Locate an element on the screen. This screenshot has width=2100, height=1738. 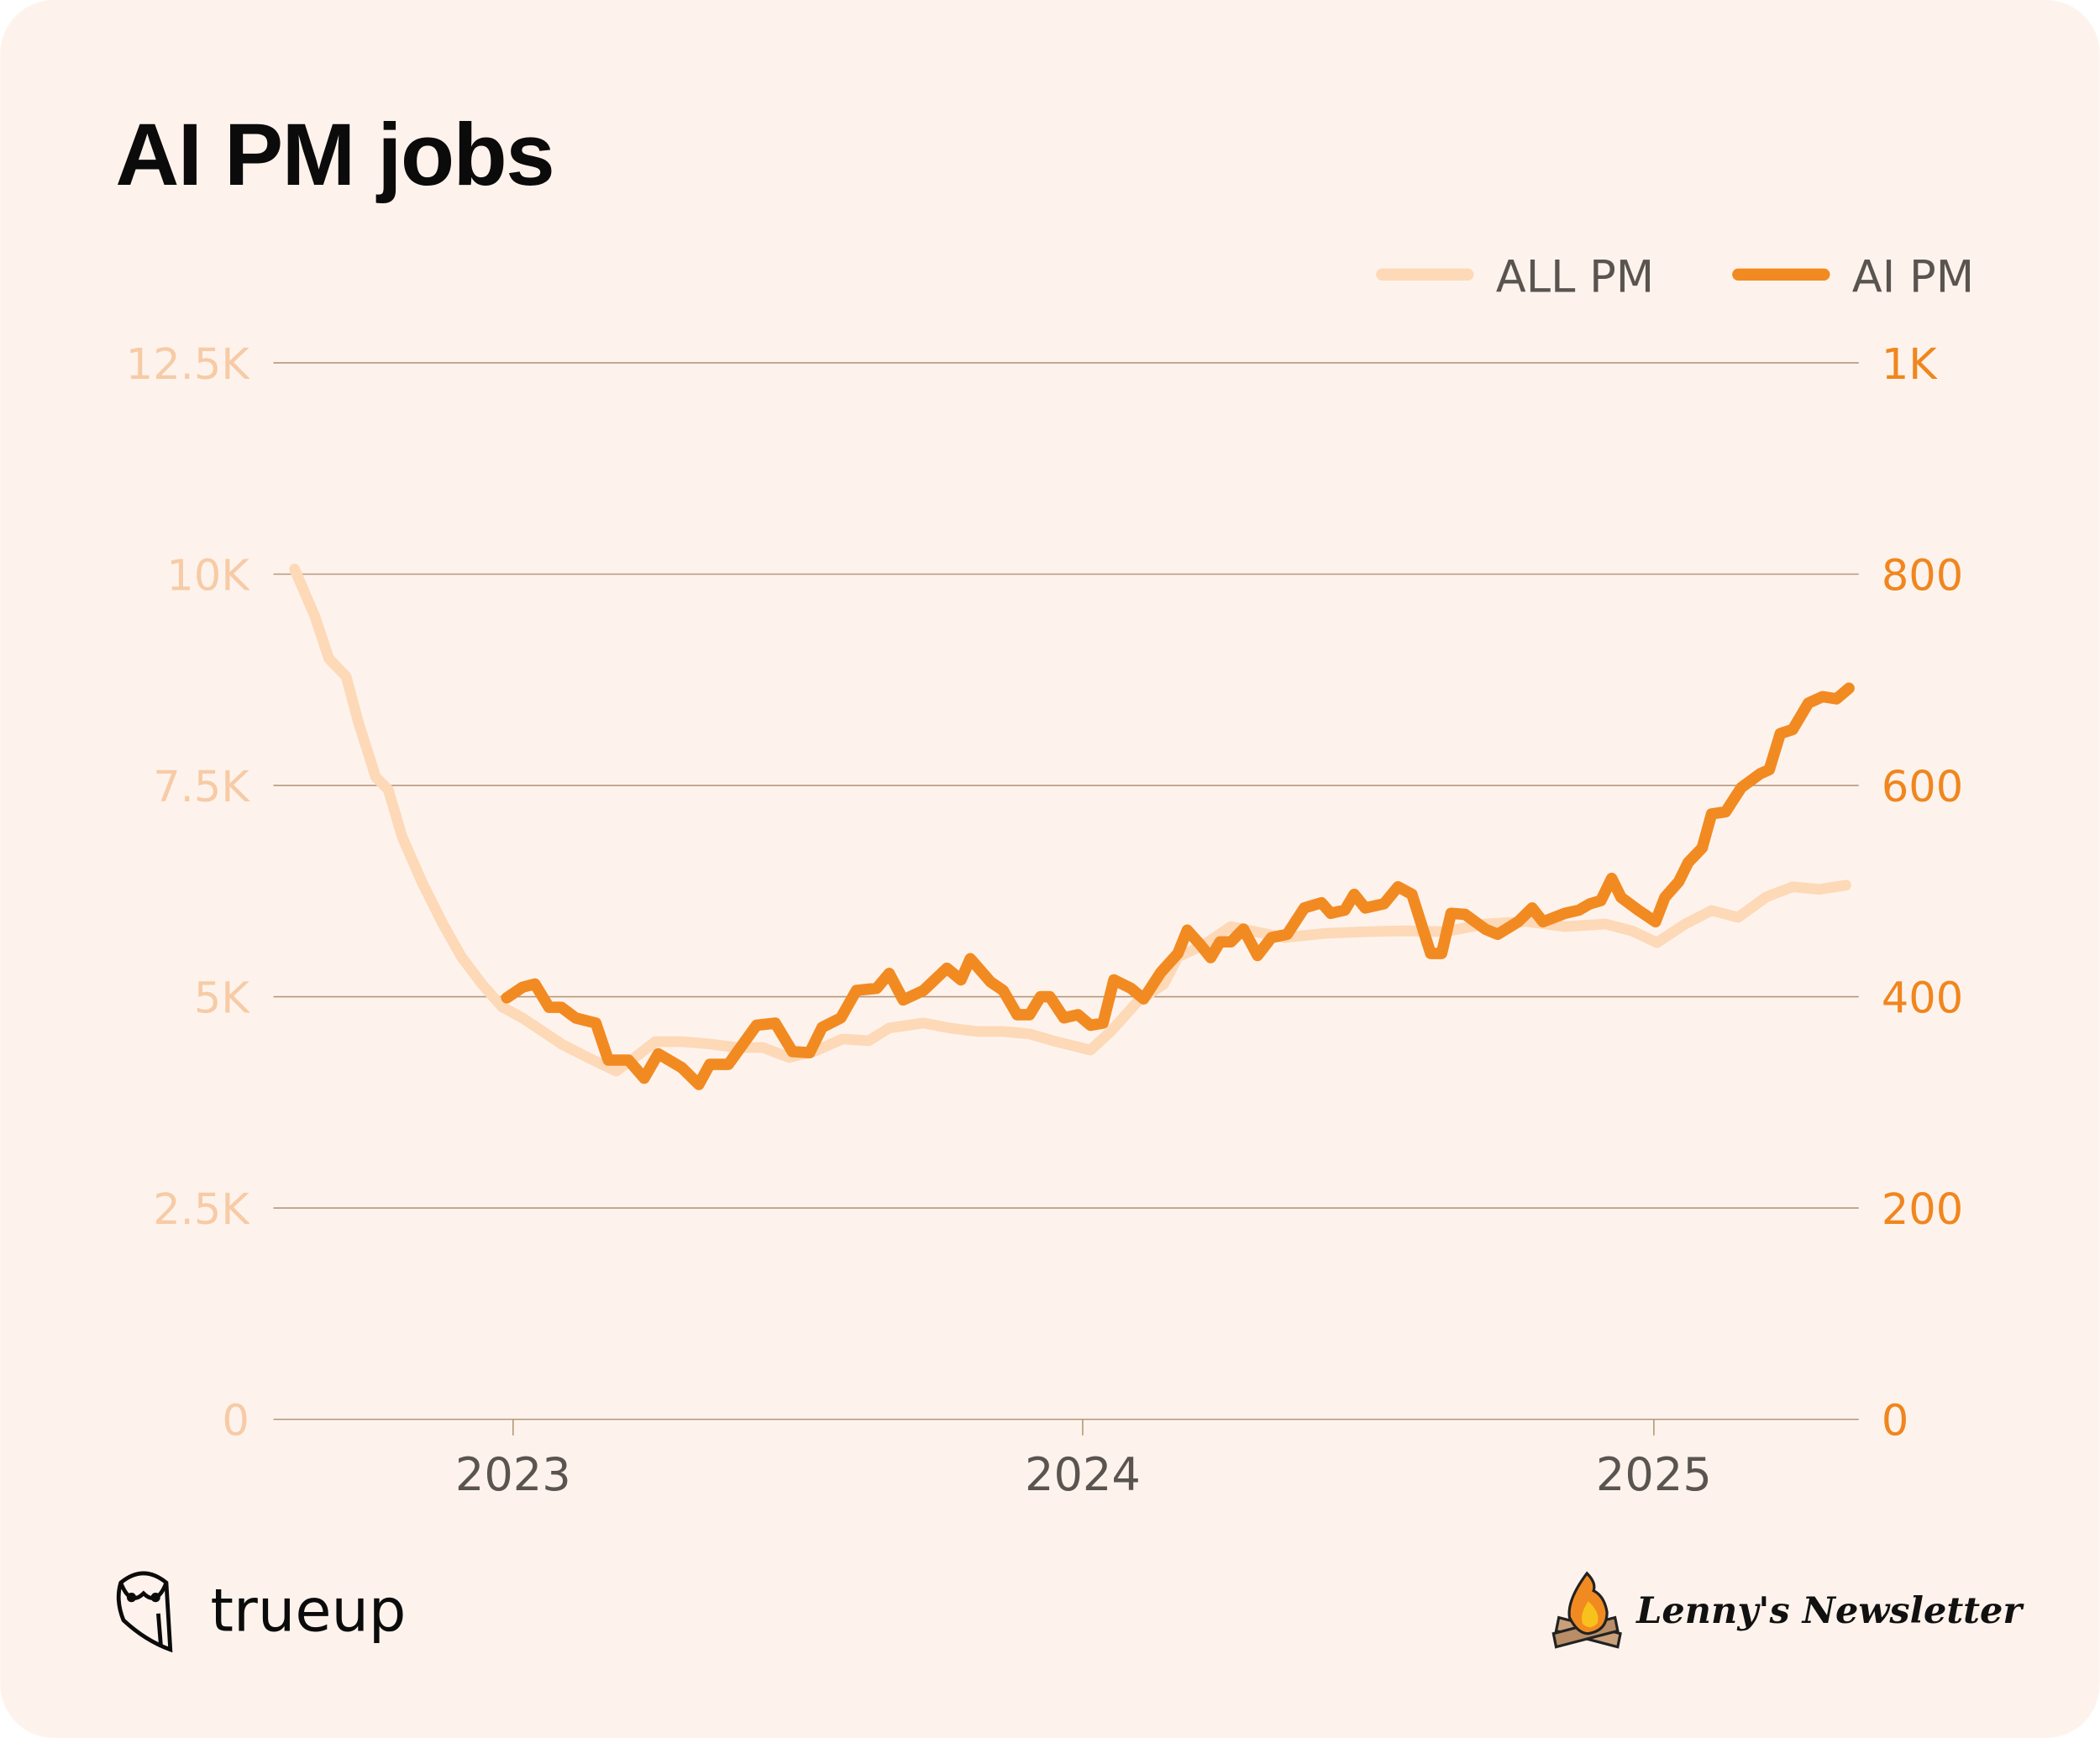
x-axis-ticks: 2023 2024 2025 is located at coordinates (1083, 1460).